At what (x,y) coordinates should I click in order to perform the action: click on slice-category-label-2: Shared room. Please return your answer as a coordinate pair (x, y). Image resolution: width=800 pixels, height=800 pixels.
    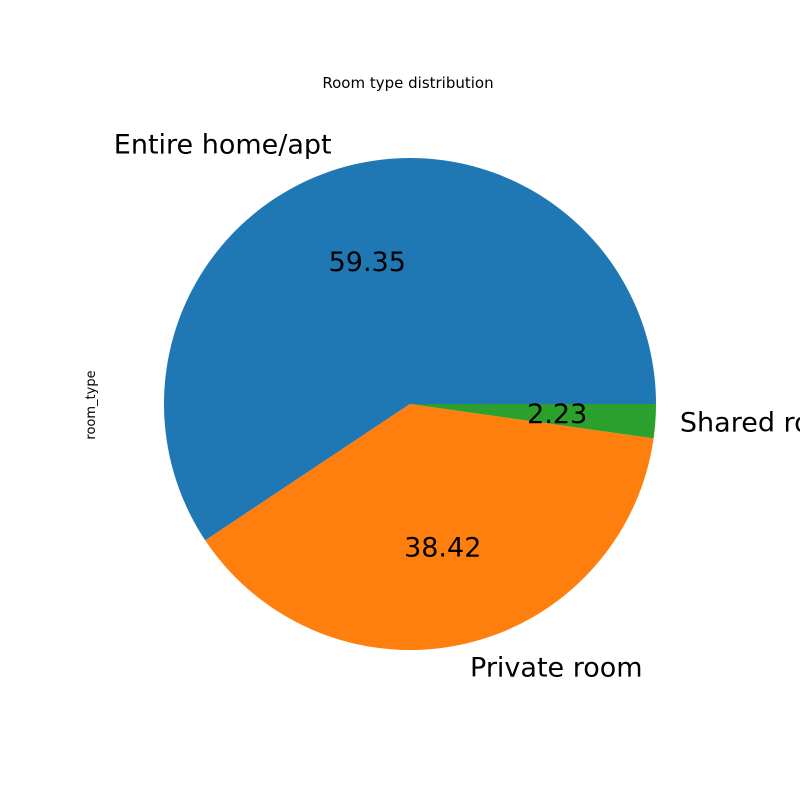
    Looking at the image, I should click on (740, 422).